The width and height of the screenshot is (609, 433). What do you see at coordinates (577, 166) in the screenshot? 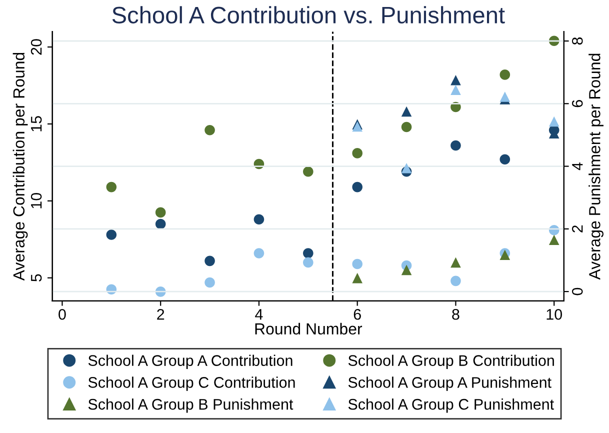
I see `y2-tick-label: 4` at bounding box center [577, 166].